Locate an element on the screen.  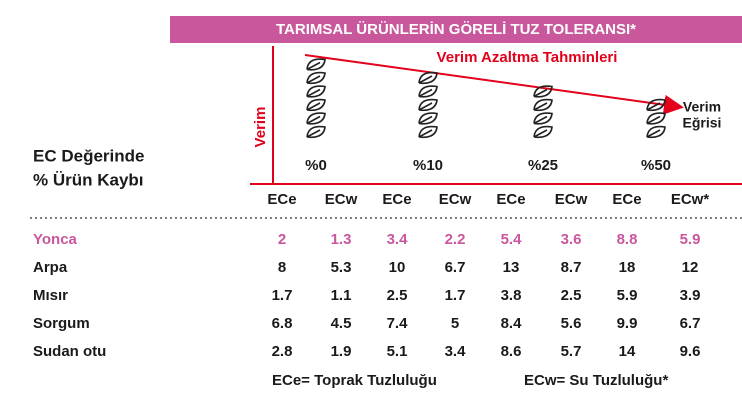
cell: 2.2 is located at coordinates (455, 239).